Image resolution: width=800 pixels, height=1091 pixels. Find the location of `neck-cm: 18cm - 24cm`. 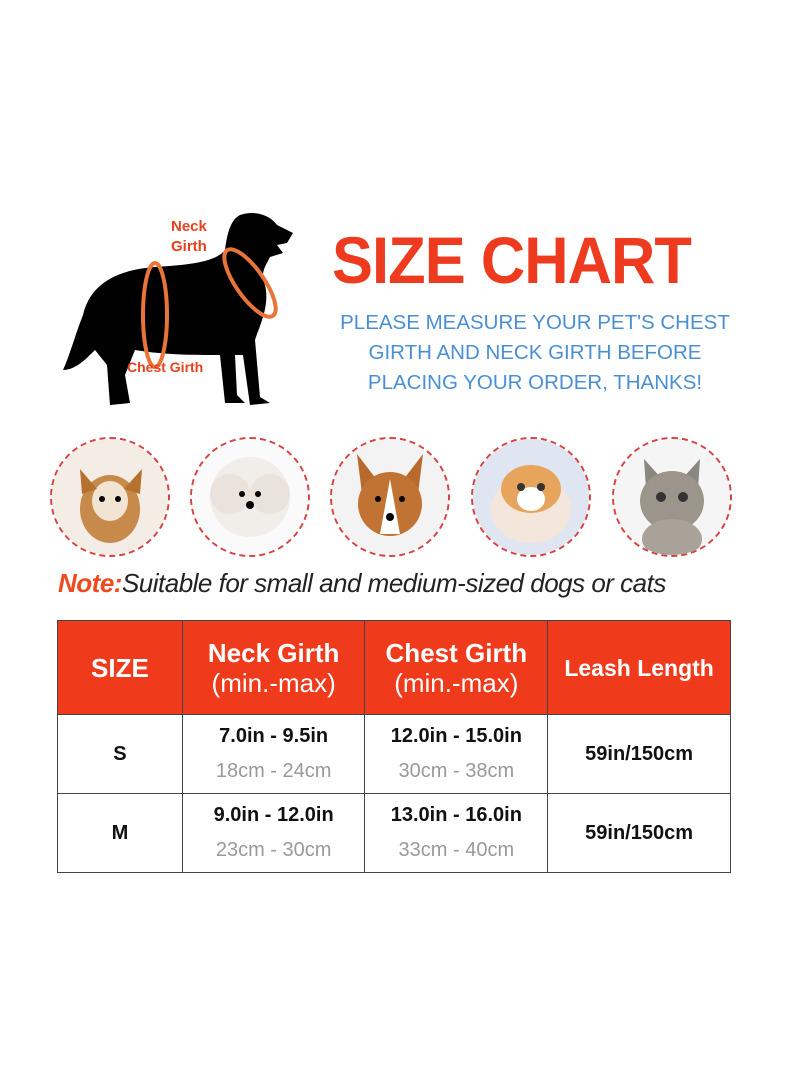

neck-cm: 18cm - 24cm is located at coordinates (273, 771).